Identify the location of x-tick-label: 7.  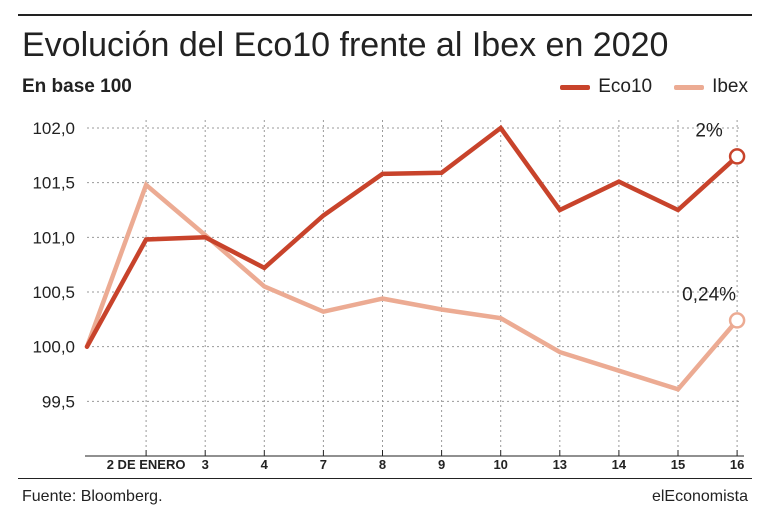
(323, 464).